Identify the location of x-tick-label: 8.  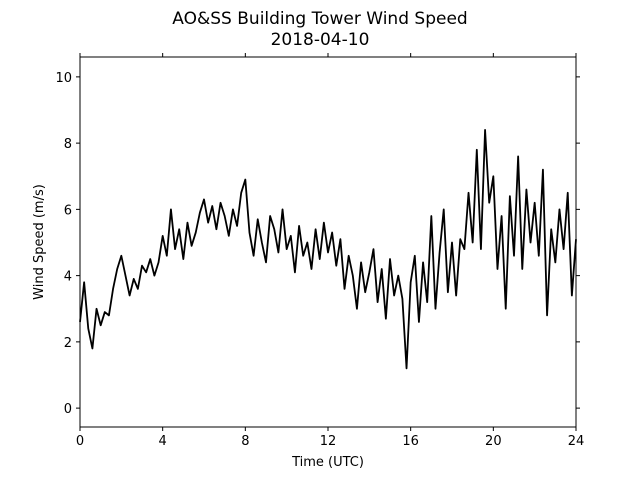
(245, 441).